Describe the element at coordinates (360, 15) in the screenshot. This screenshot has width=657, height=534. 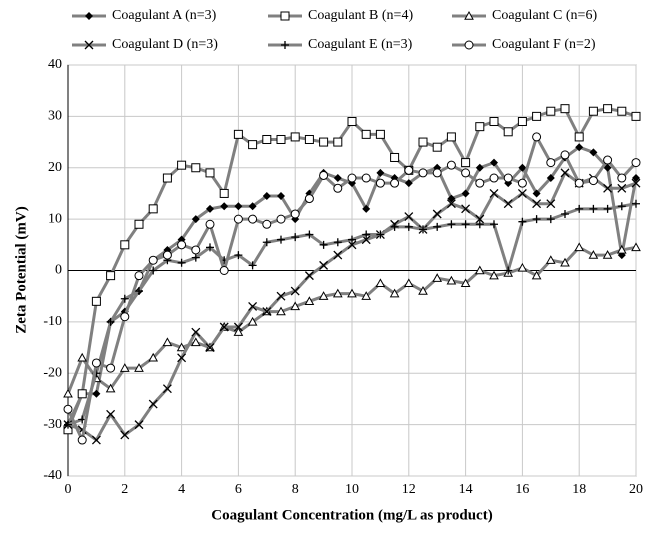
I see `legend-label: Coagulant B (n=4)` at that location.